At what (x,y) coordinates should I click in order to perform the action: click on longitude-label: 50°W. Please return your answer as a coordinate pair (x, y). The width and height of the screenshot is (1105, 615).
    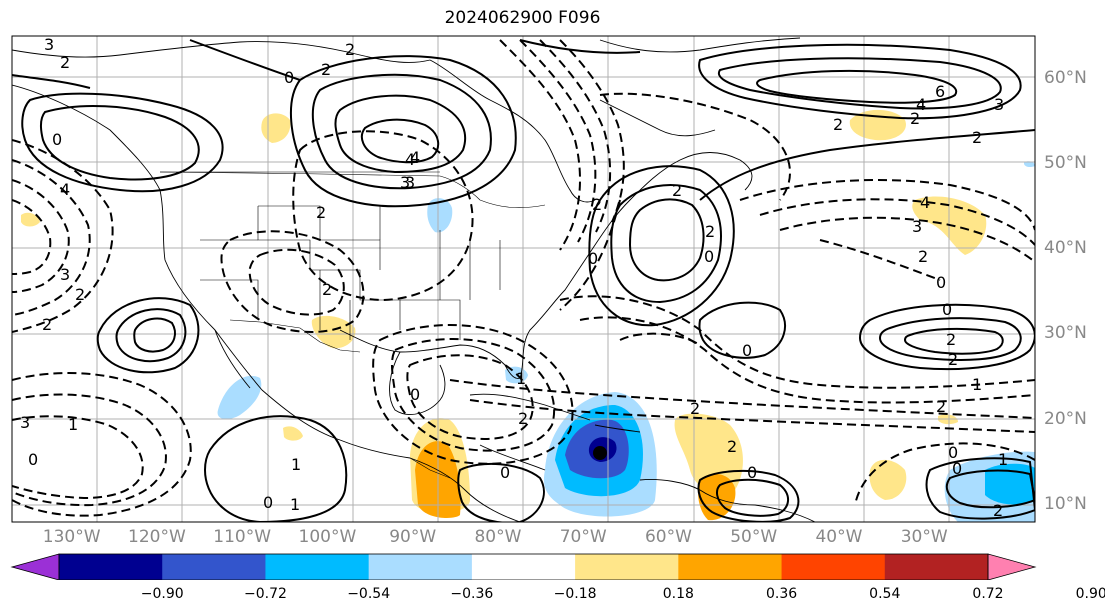
    Looking at the image, I should click on (754, 537).